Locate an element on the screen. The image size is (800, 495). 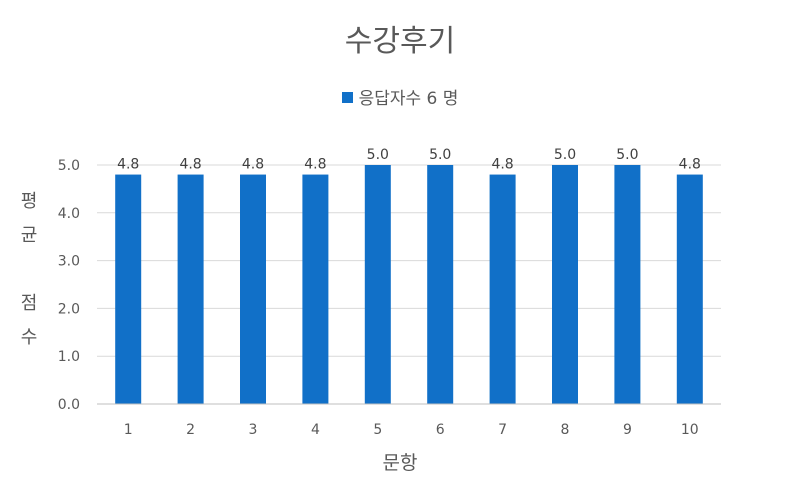
x-tick-label: 9 is located at coordinates (627, 430).